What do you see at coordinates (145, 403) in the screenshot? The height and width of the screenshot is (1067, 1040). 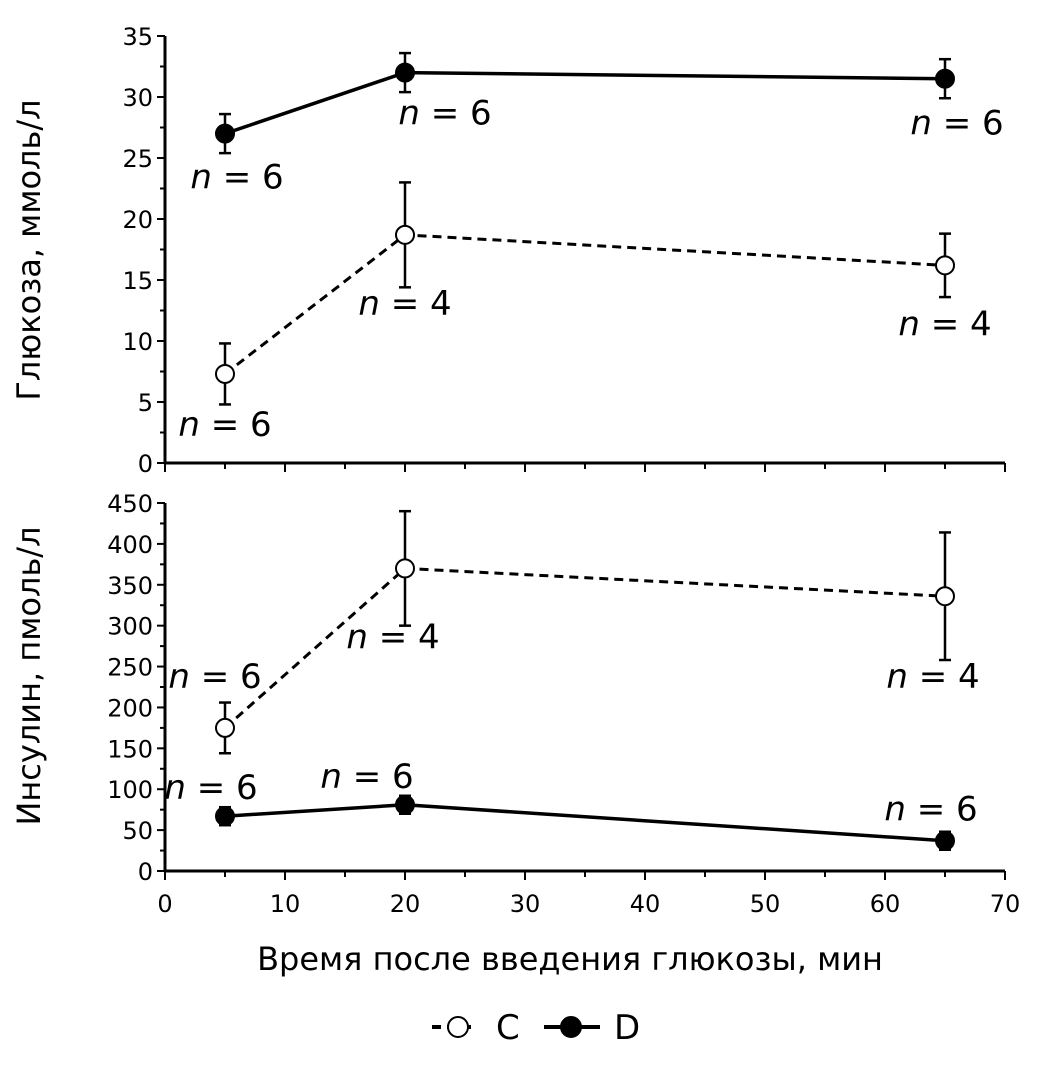 I see `glucose-y-tick-label: 5` at bounding box center [145, 403].